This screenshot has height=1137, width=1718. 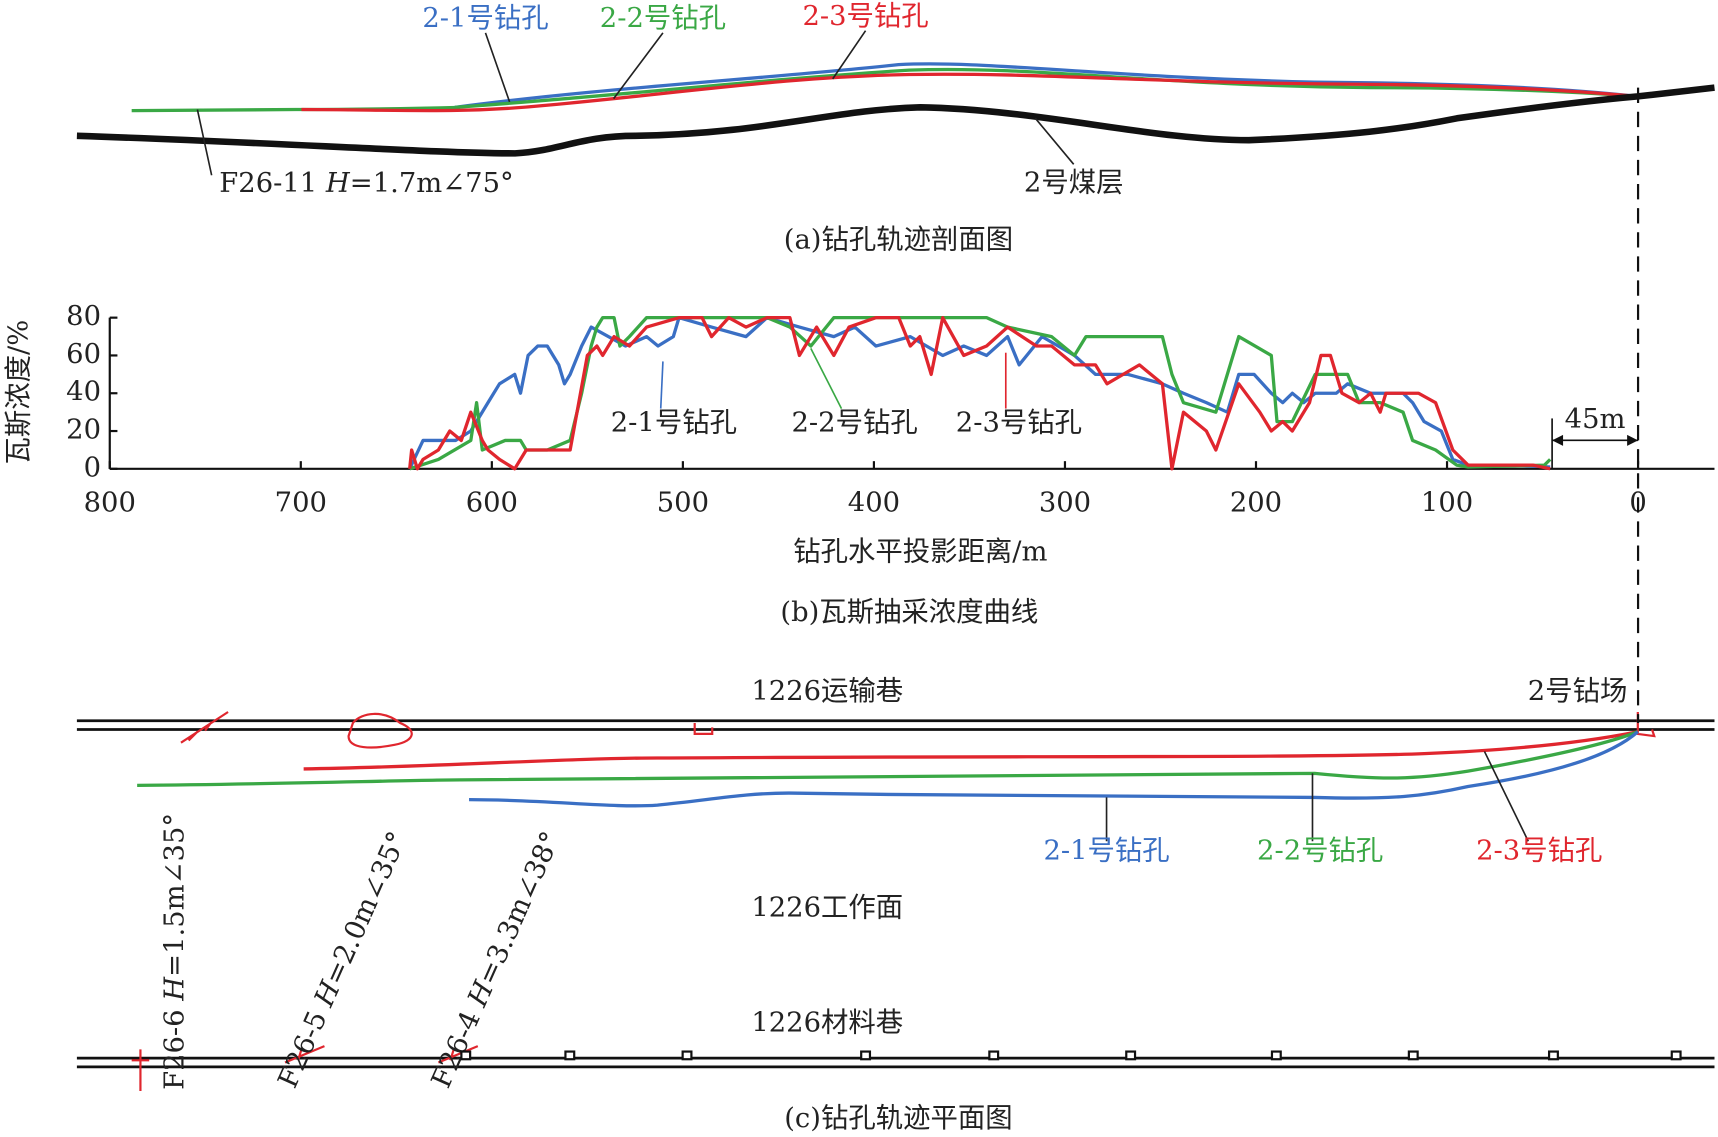 I want to click on site-label: 2号钻场, so click(x=1578, y=691).